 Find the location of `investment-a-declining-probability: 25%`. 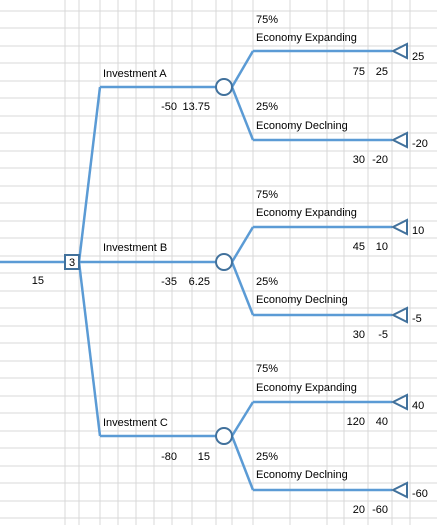

investment-a-declining-probability: 25% is located at coordinates (267, 107).